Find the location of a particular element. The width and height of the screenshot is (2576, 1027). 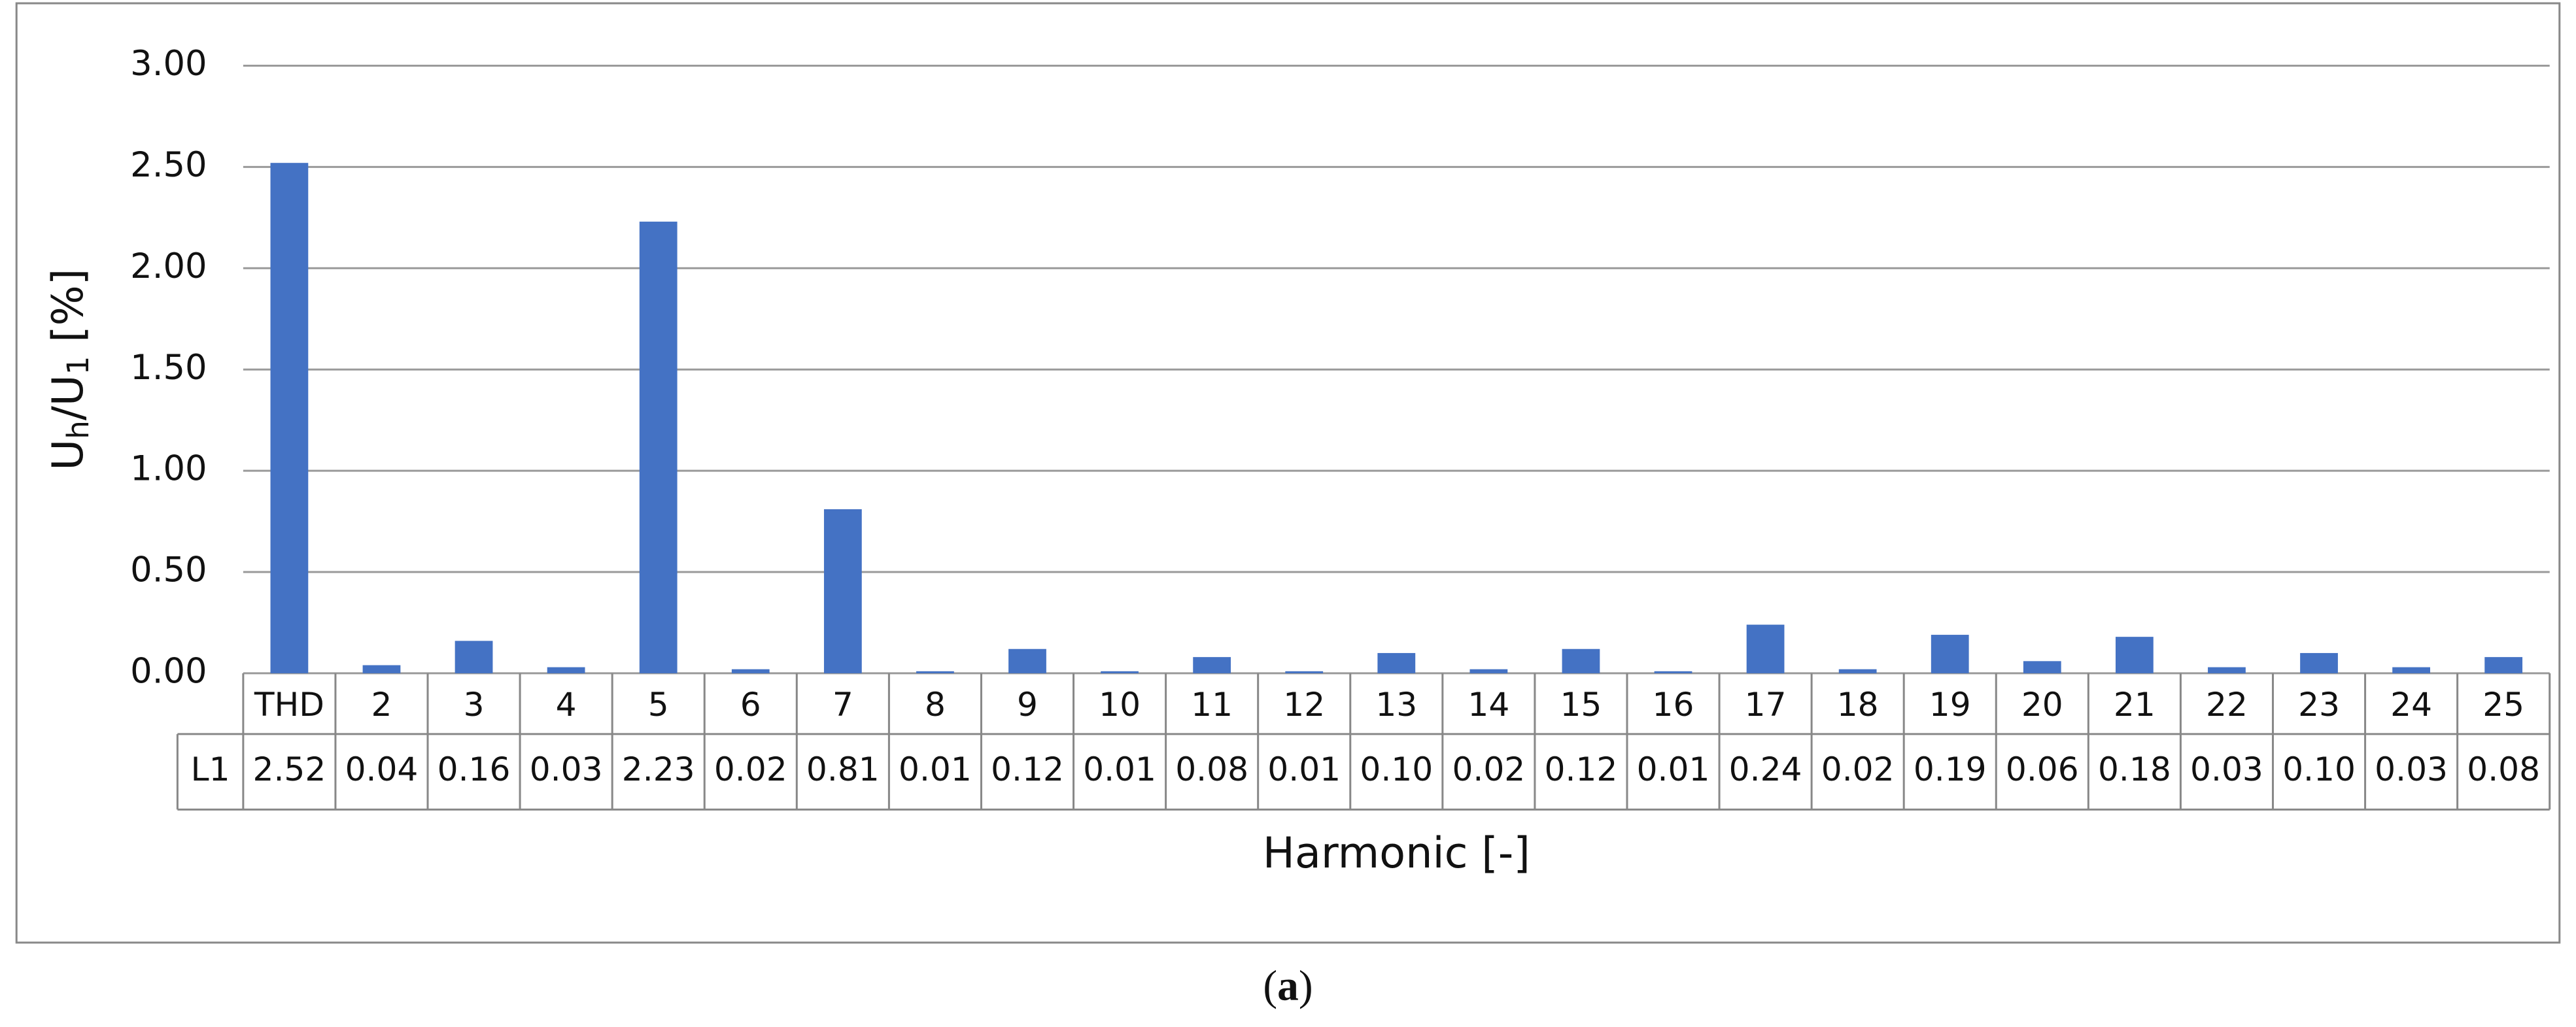

x-tick-label: 22 is located at coordinates (2227, 704).